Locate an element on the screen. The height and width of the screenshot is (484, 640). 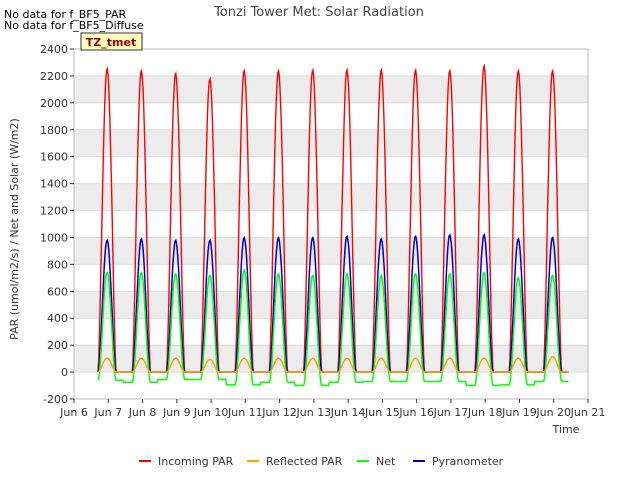
no-data-note-par: No data for f_BF5_PAR is located at coordinates (65, 14).